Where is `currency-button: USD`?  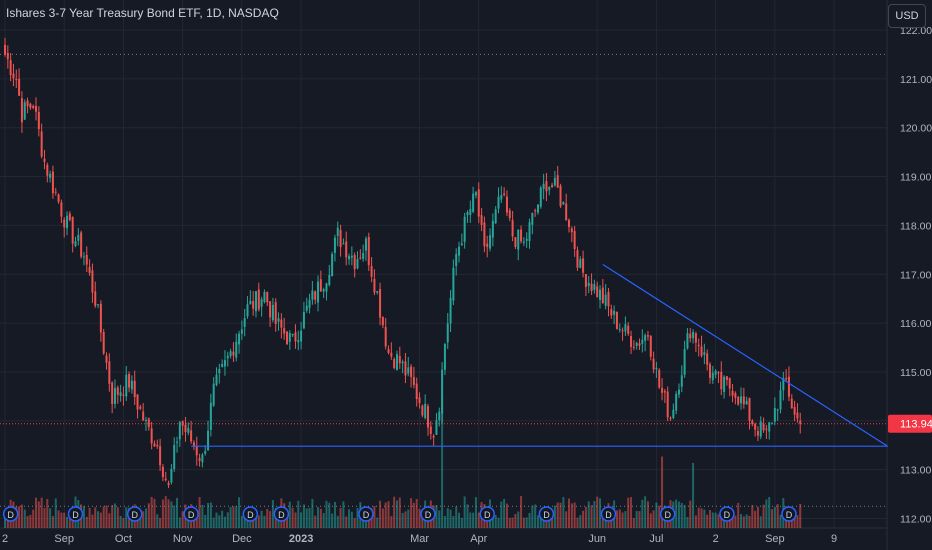
currency-button: USD is located at coordinates (907, 16).